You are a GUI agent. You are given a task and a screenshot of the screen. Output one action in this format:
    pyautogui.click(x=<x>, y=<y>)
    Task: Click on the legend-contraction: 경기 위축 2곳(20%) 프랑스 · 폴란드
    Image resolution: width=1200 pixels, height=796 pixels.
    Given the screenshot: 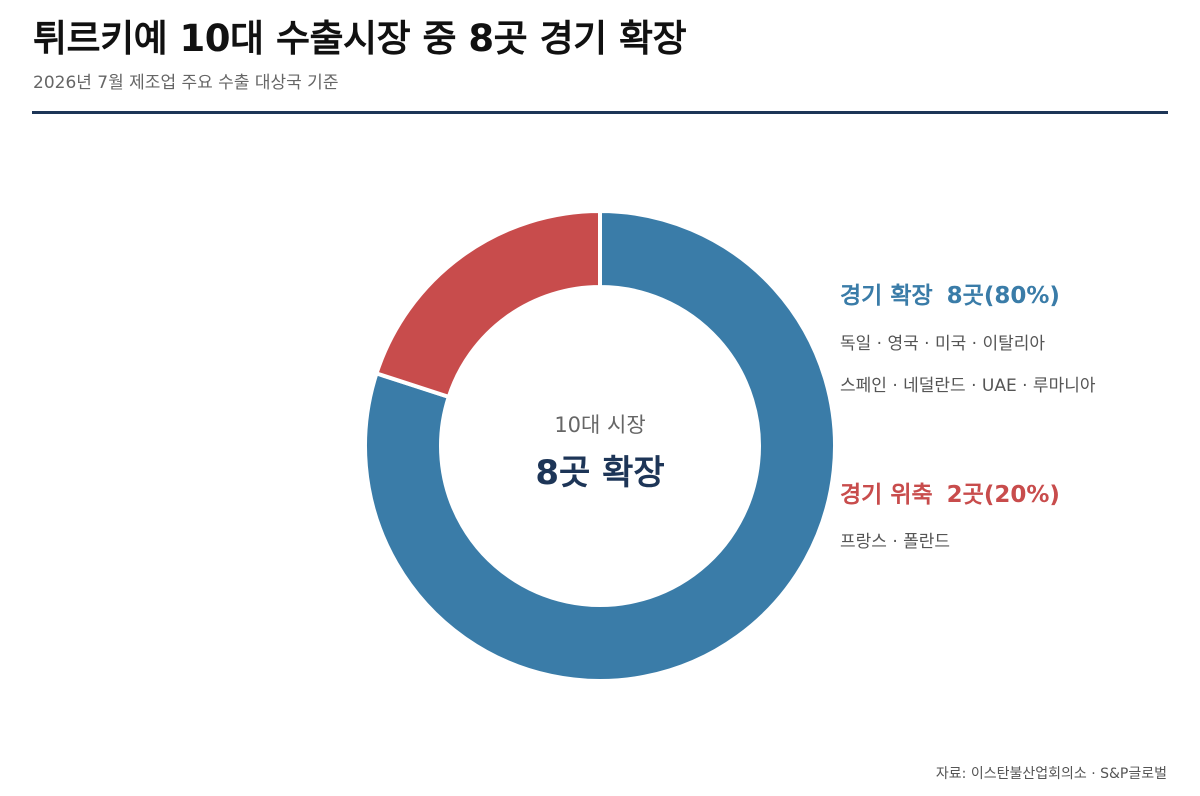 What is the action you would take?
    pyautogui.click(x=950, y=513)
    